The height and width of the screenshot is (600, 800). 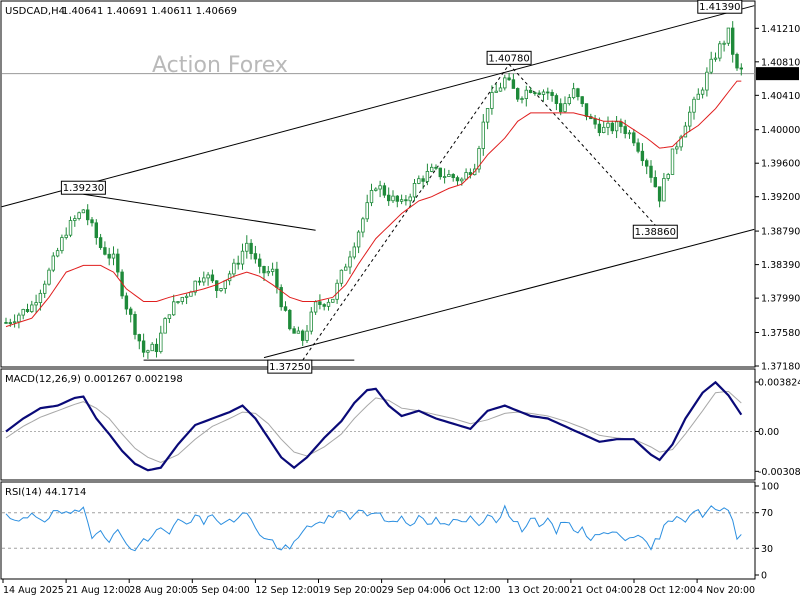 What do you see at coordinates (508, 58) in the screenshot?
I see `price-label-text: 1.40780` at bounding box center [508, 58].